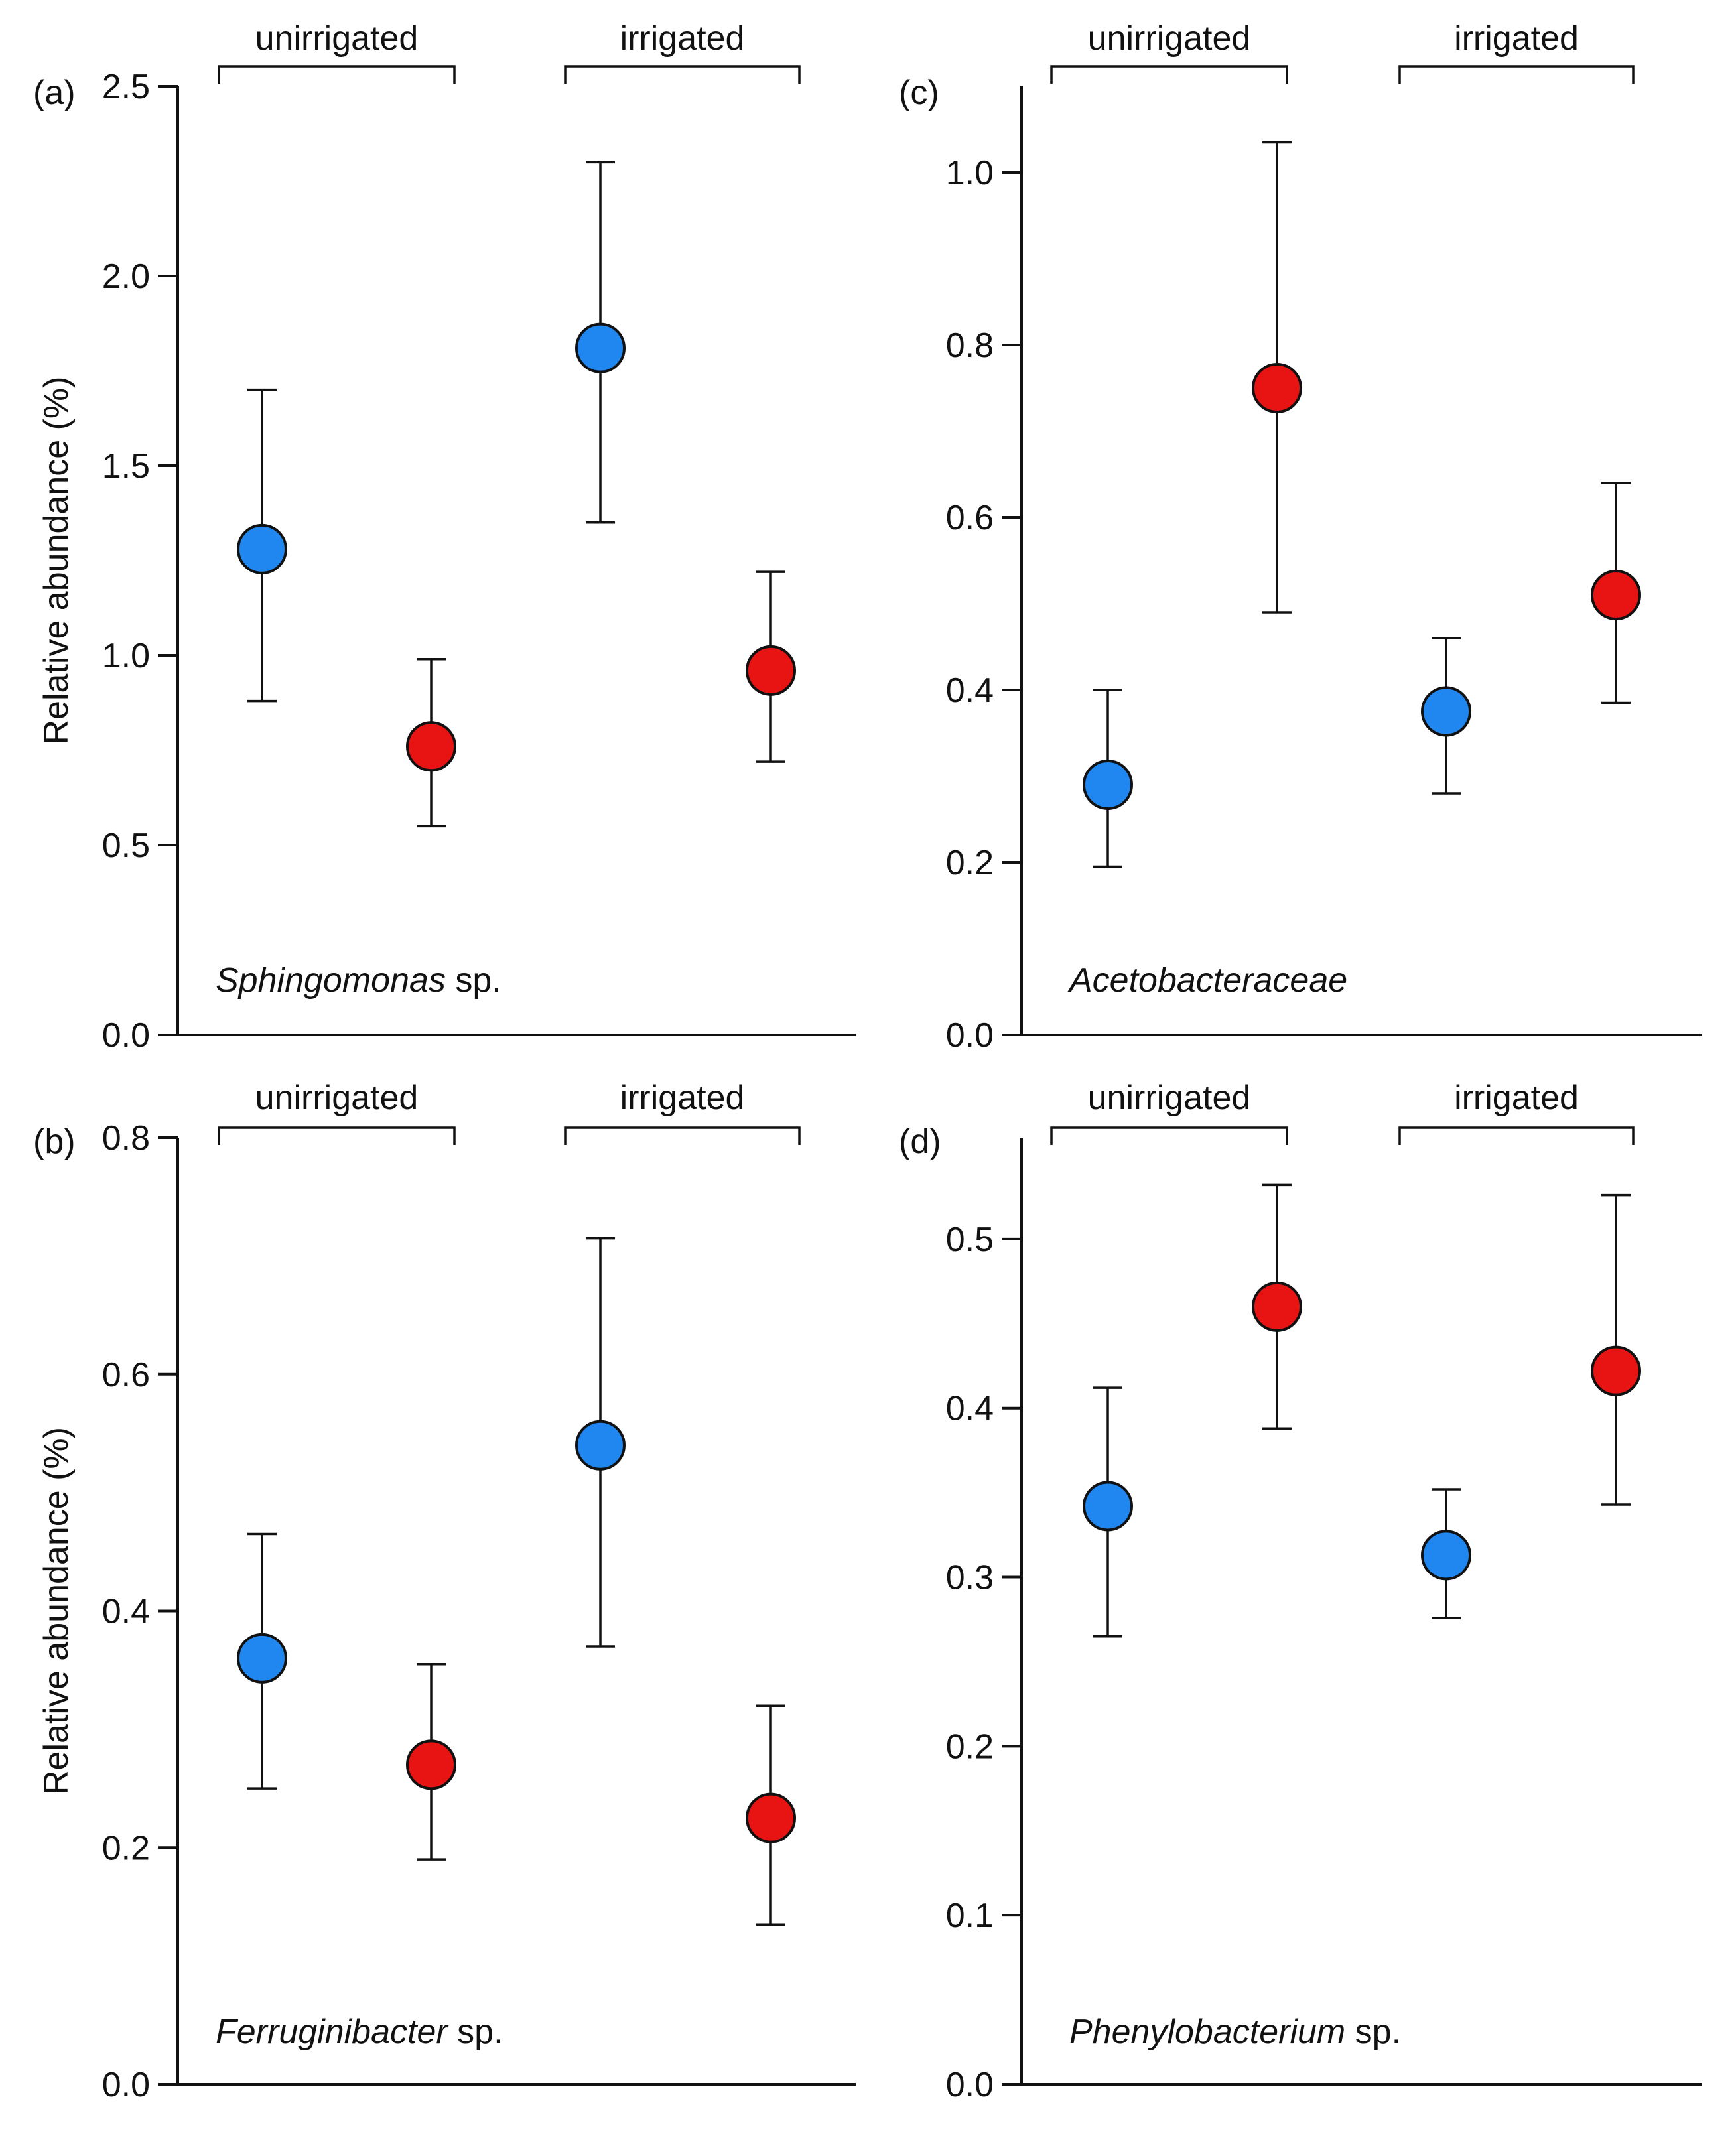  Describe the element at coordinates (1108, 1507) in the screenshot. I see `panel-d-unirrigated-blue-point` at that location.